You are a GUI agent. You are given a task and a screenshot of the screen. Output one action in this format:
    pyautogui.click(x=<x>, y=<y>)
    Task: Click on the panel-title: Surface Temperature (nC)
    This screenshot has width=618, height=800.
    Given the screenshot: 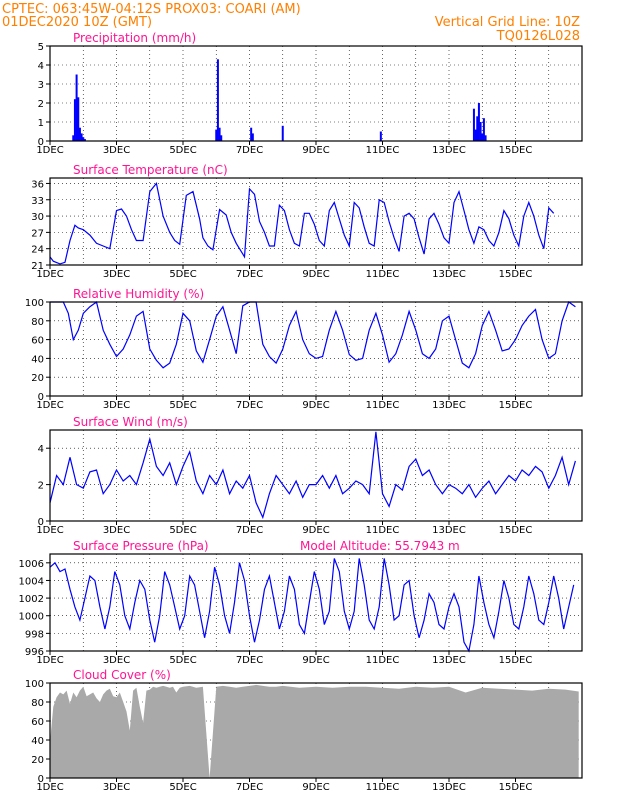 What is the action you would take?
    pyautogui.click(x=150, y=170)
    